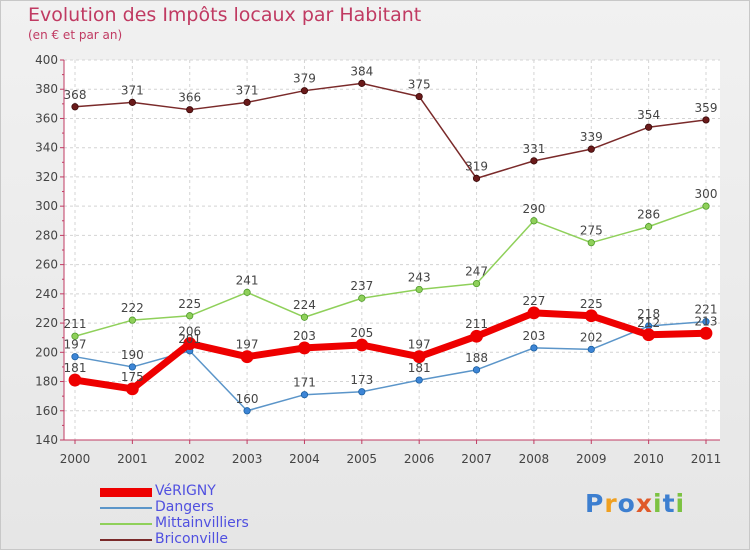  Describe the element at coordinates (706, 194) in the screenshot. I see `data-label: 300` at that location.